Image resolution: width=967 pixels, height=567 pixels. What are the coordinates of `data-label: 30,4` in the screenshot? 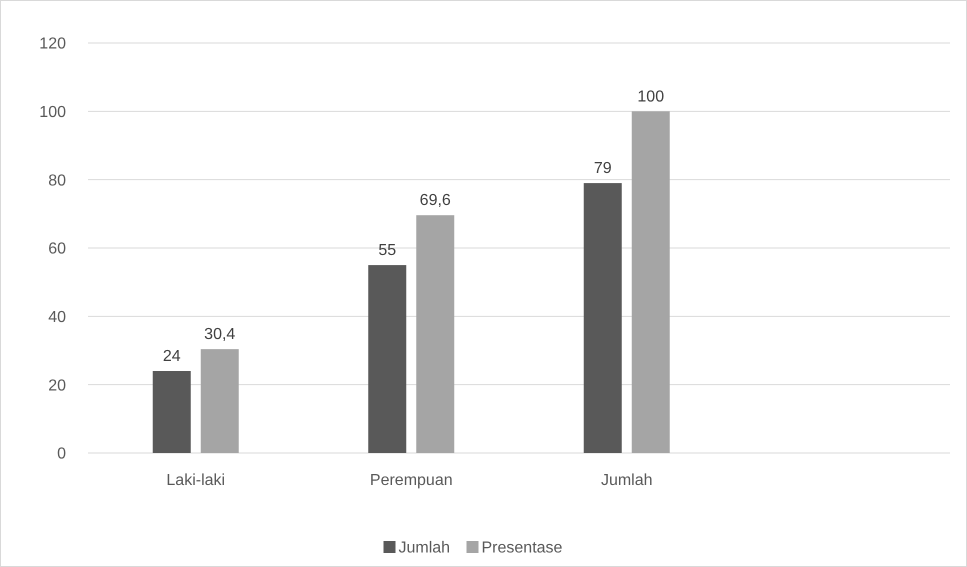 It's located at (220, 335).